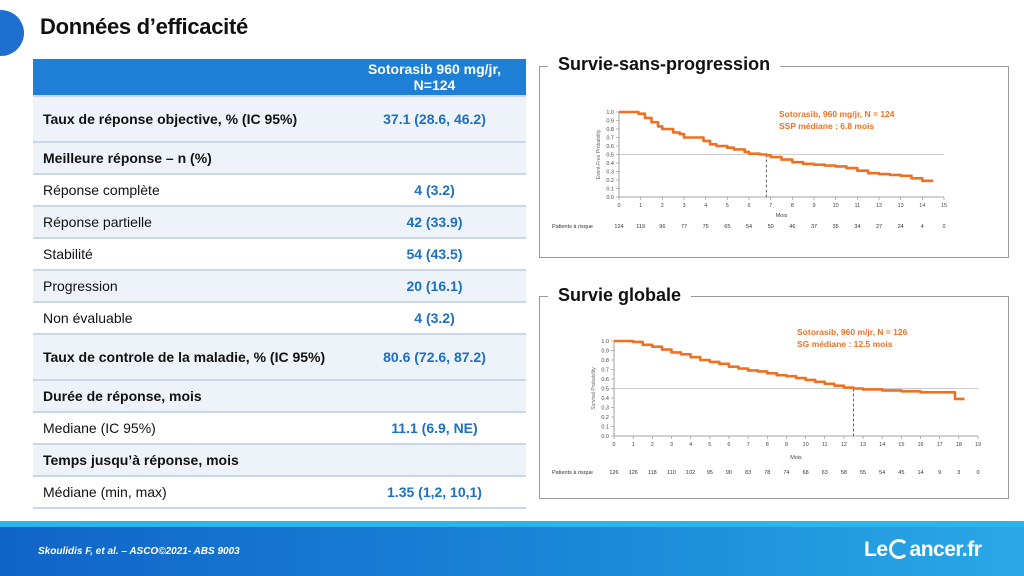 This screenshot has height=576, width=1024. What do you see at coordinates (640, 227) in the screenshot?
I see `risk-value: 119` at bounding box center [640, 227].